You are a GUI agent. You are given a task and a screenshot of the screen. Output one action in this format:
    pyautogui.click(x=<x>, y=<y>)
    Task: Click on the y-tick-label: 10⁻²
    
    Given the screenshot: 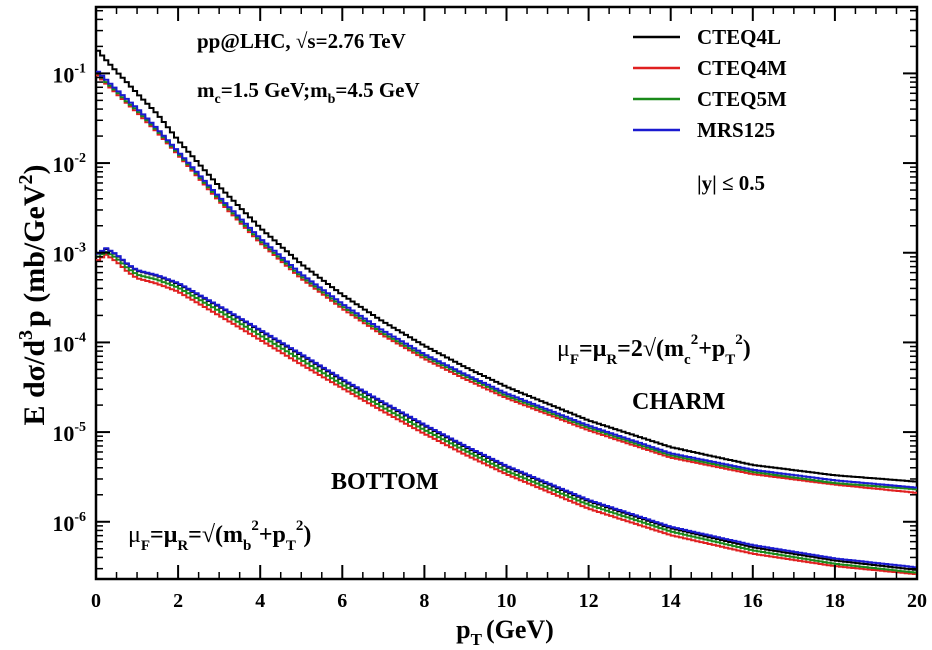 What is the action you would take?
    pyautogui.click(x=69, y=164)
    